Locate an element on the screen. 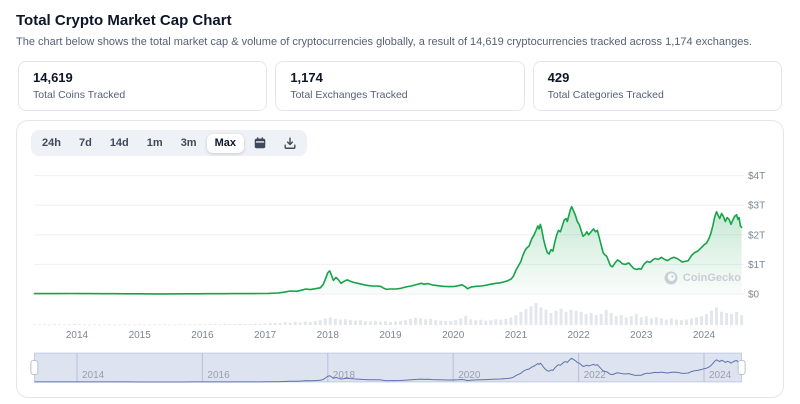  navigator-handle-left is located at coordinates (34, 367).